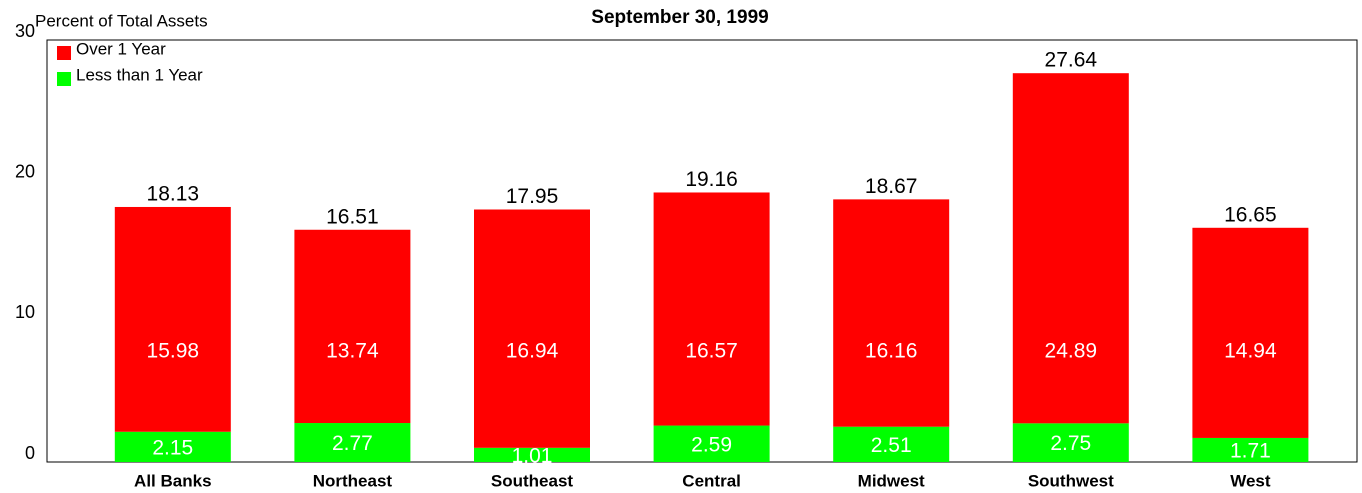 The image size is (1362, 493). Describe the element at coordinates (711, 480) in the screenshot. I see `x-tick-label: Central` at that location.